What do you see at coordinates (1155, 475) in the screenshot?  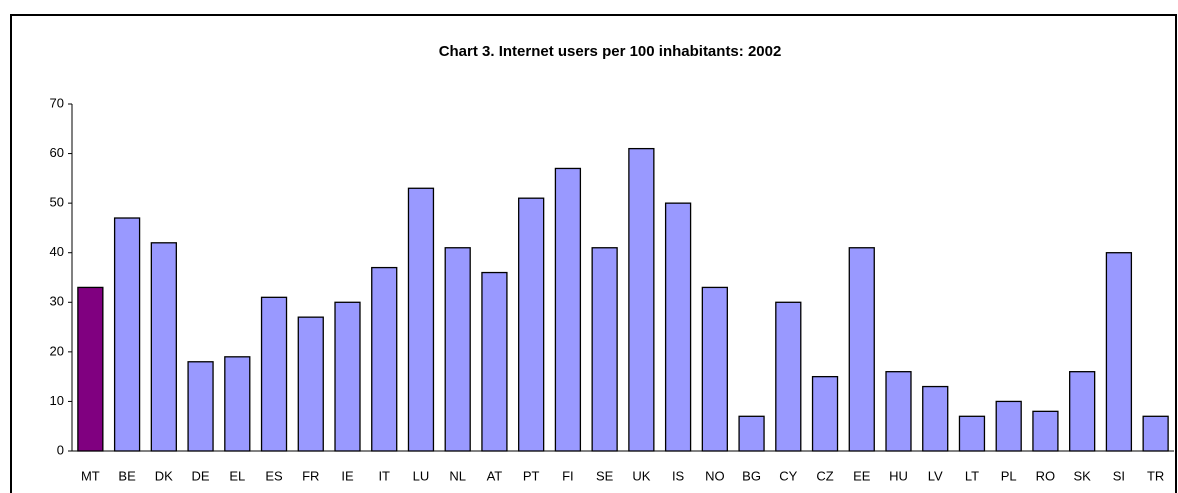 I see `x-tick-label: TR` at bounding box center [1155, 475].